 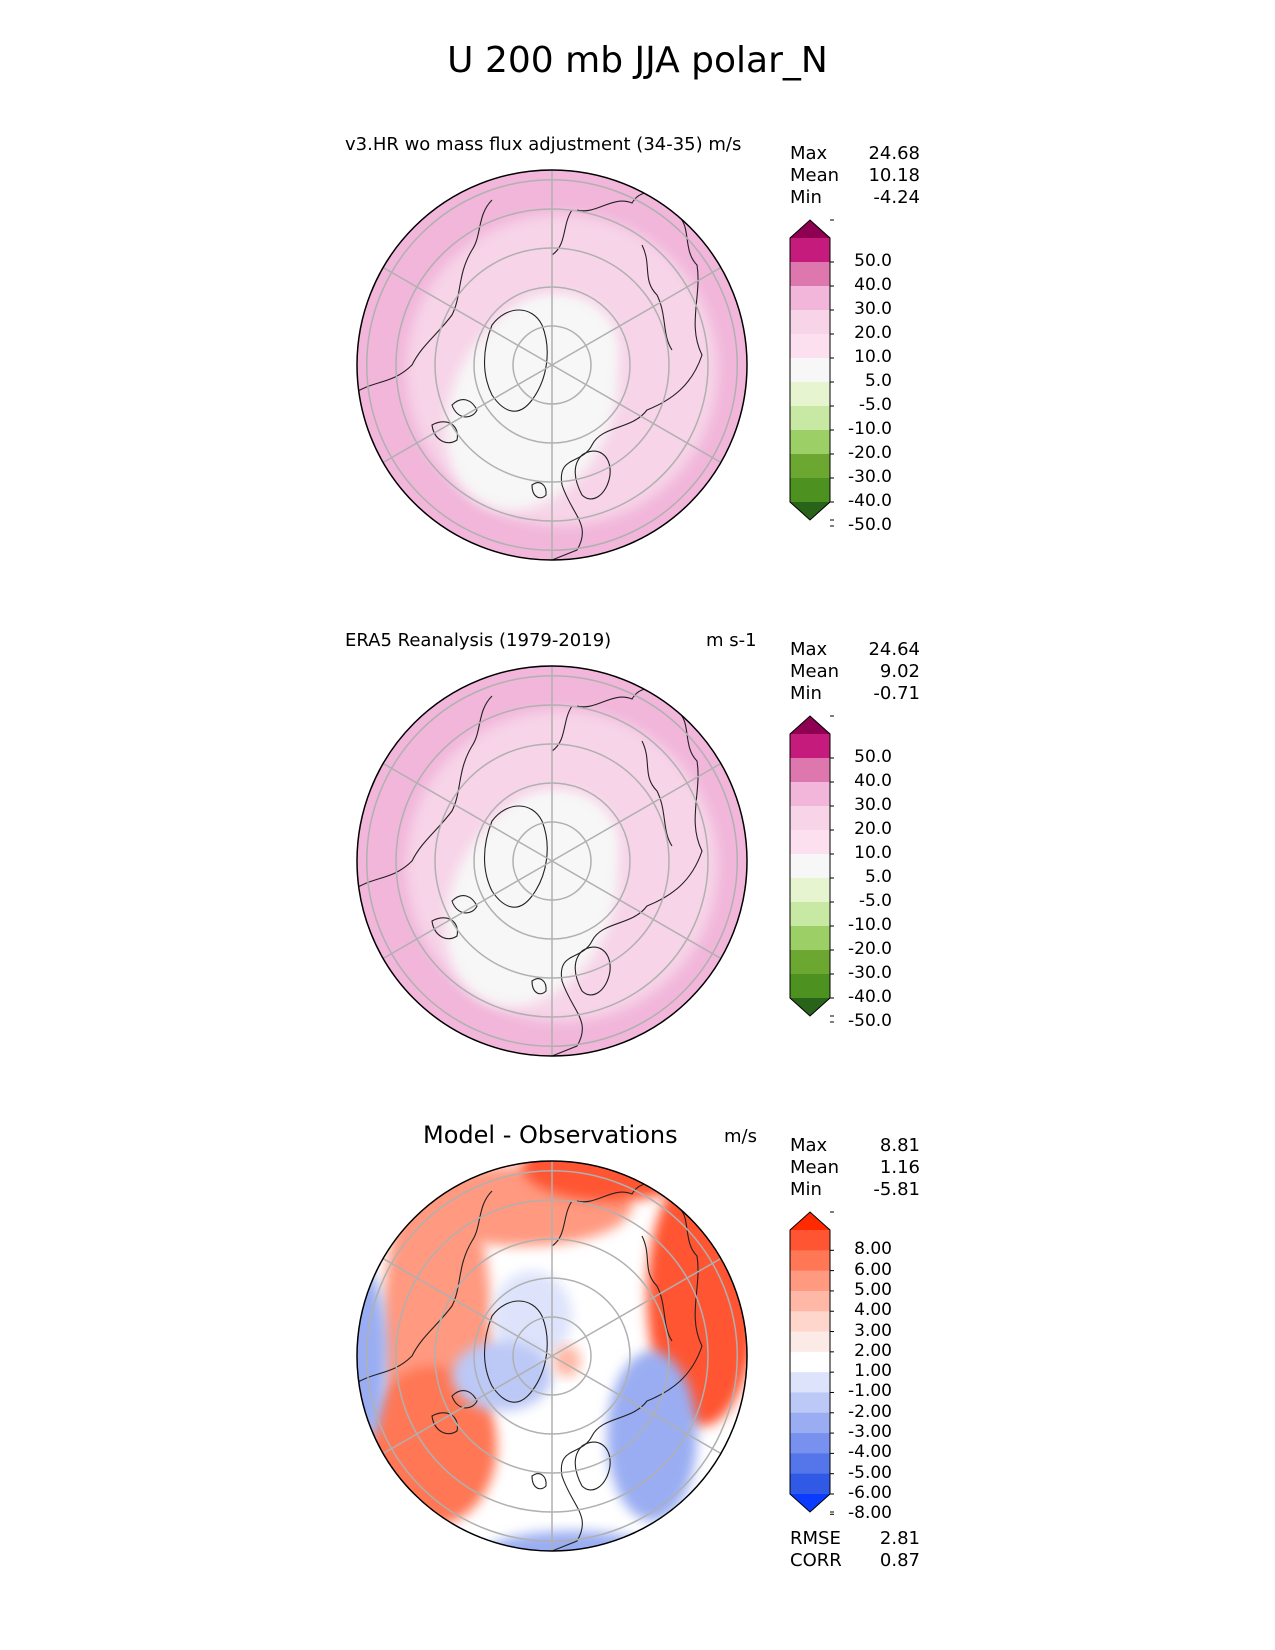 What do you see at coordinates (637, 60) in the screenshot?
I see `figure-title: U 200 mb JJA polar_N` at bounding box center [637, 60].